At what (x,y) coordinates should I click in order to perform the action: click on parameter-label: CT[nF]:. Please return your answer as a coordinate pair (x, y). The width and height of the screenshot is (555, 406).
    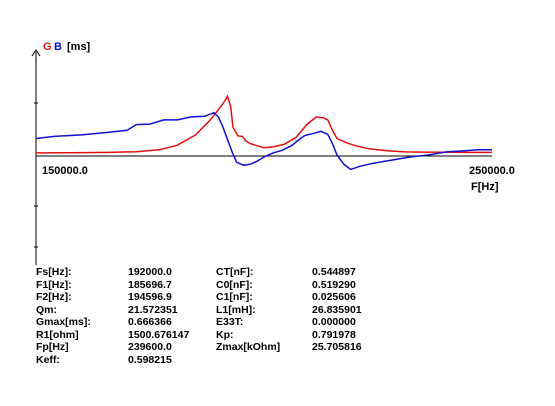
    Looking at the image, I should click on (235, 272).